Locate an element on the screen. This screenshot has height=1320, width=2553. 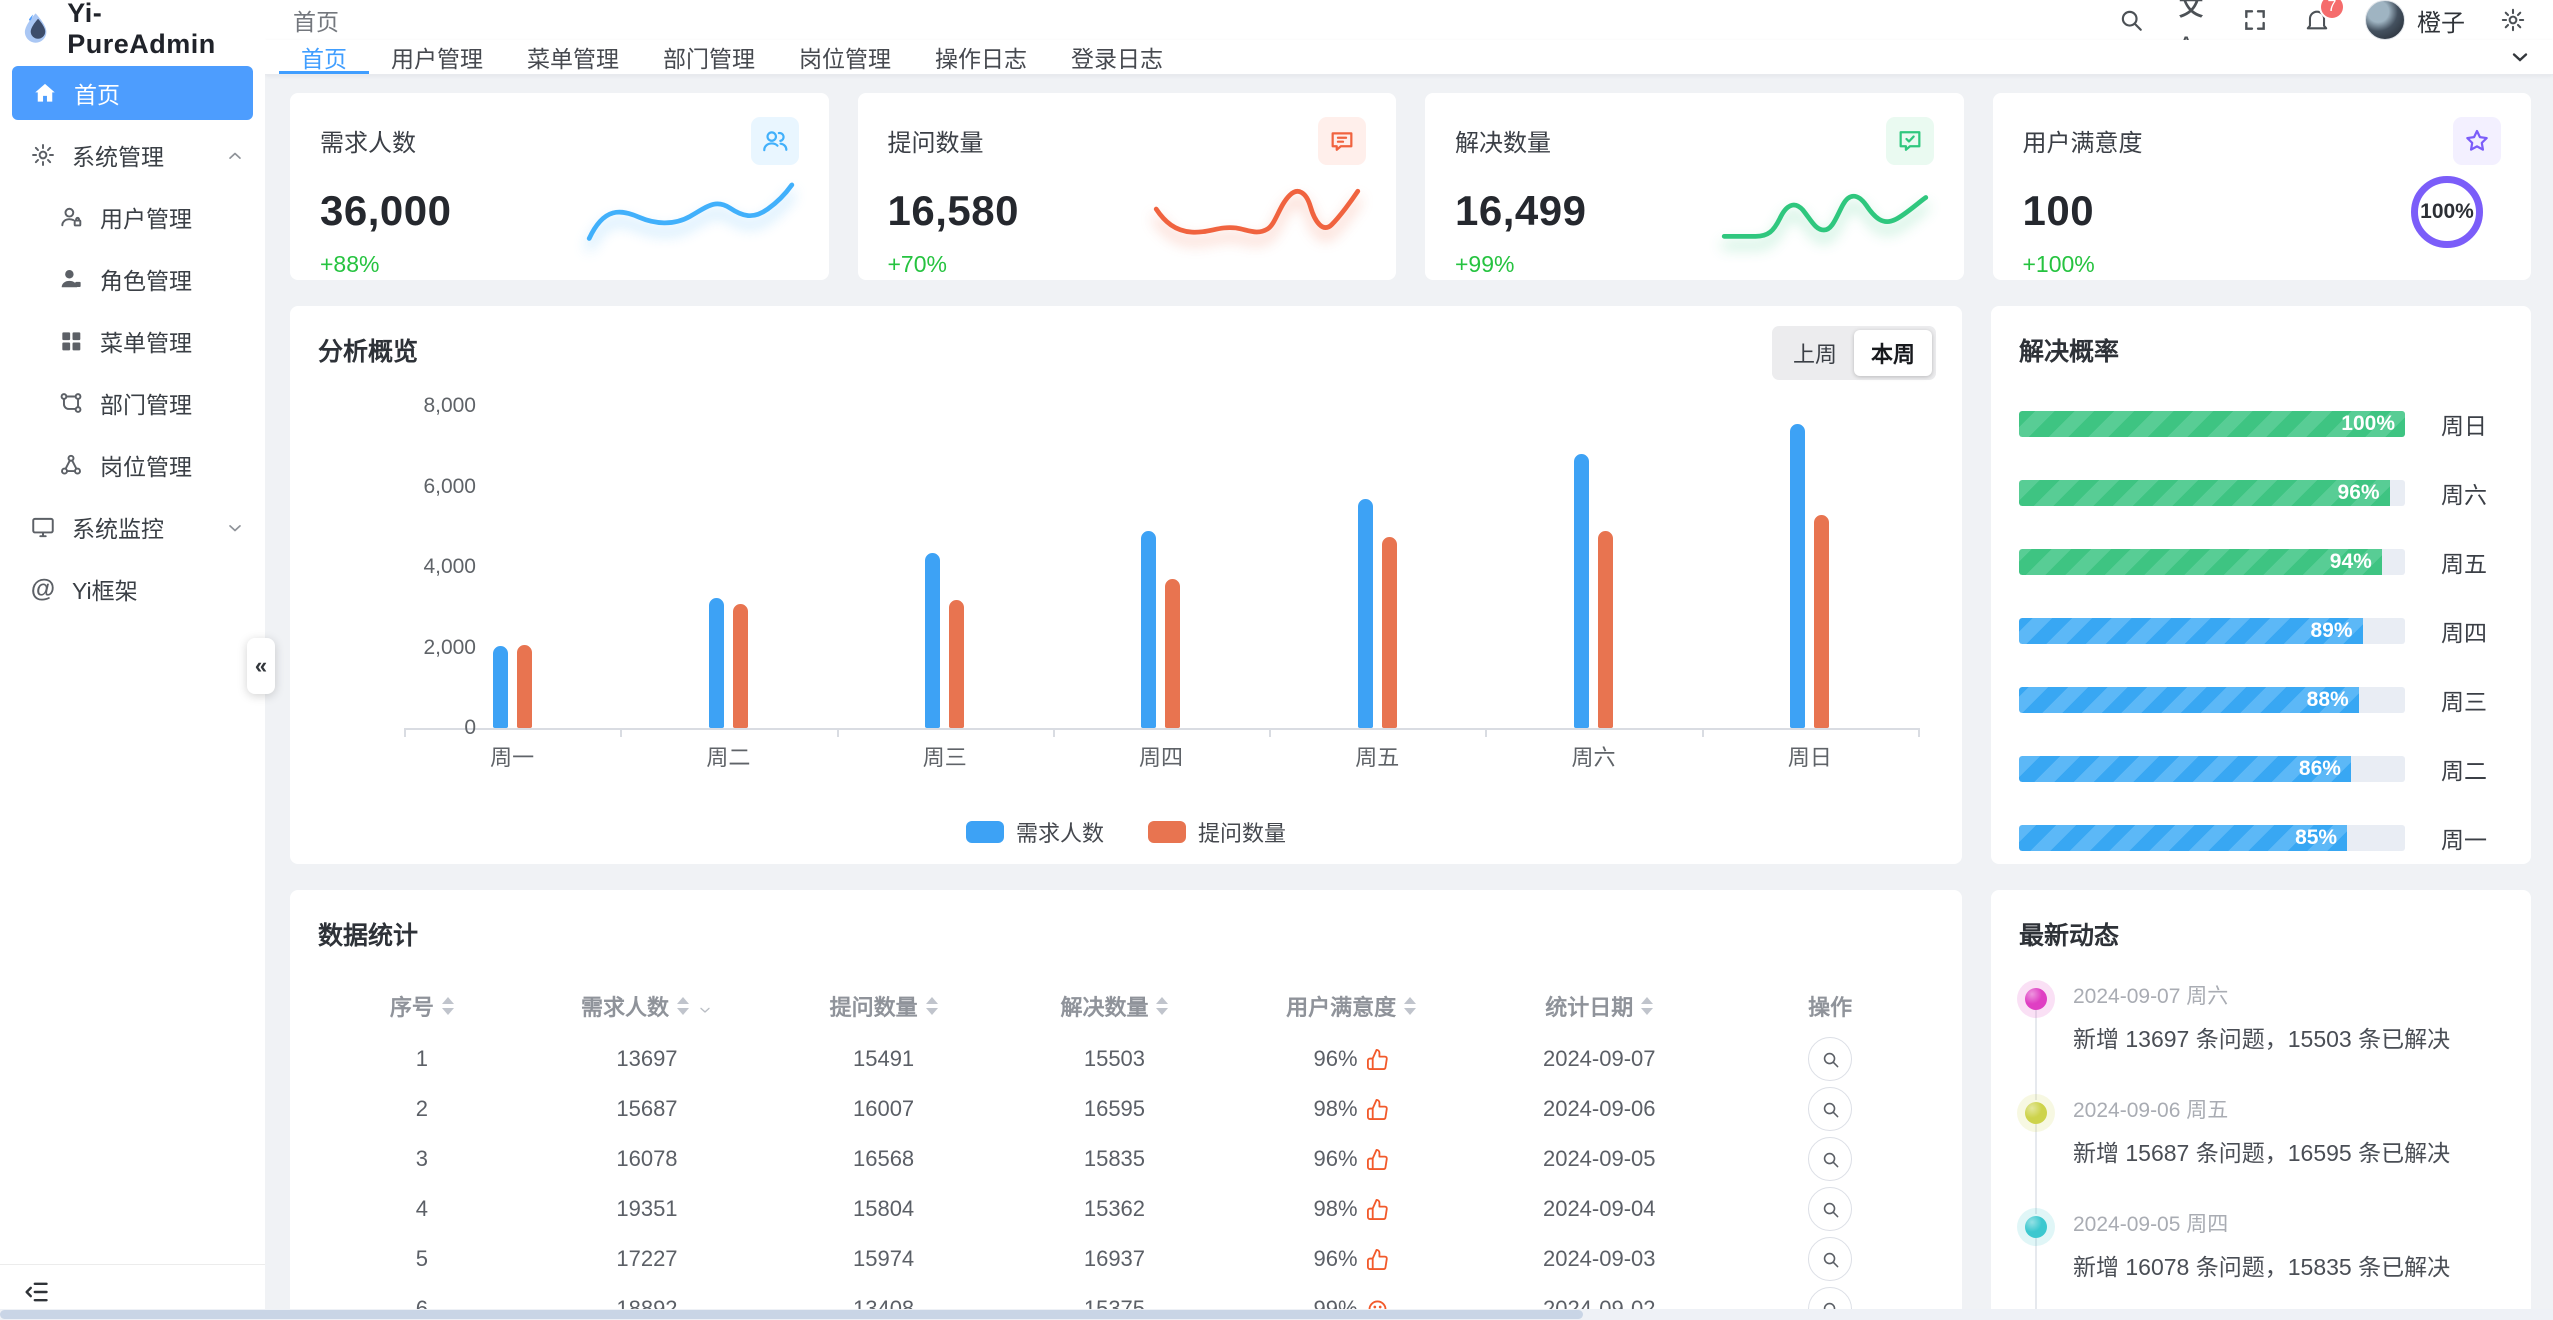
sidebar-collapse-pill: « is located at coordinates (261, 666).